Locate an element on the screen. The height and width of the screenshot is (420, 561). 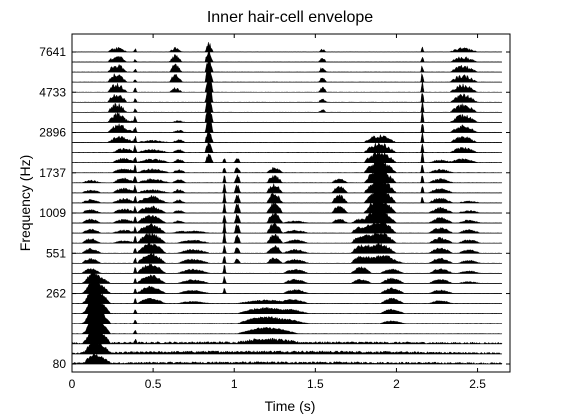
y-tick-label: 80 is located at coordinates (60, 364).